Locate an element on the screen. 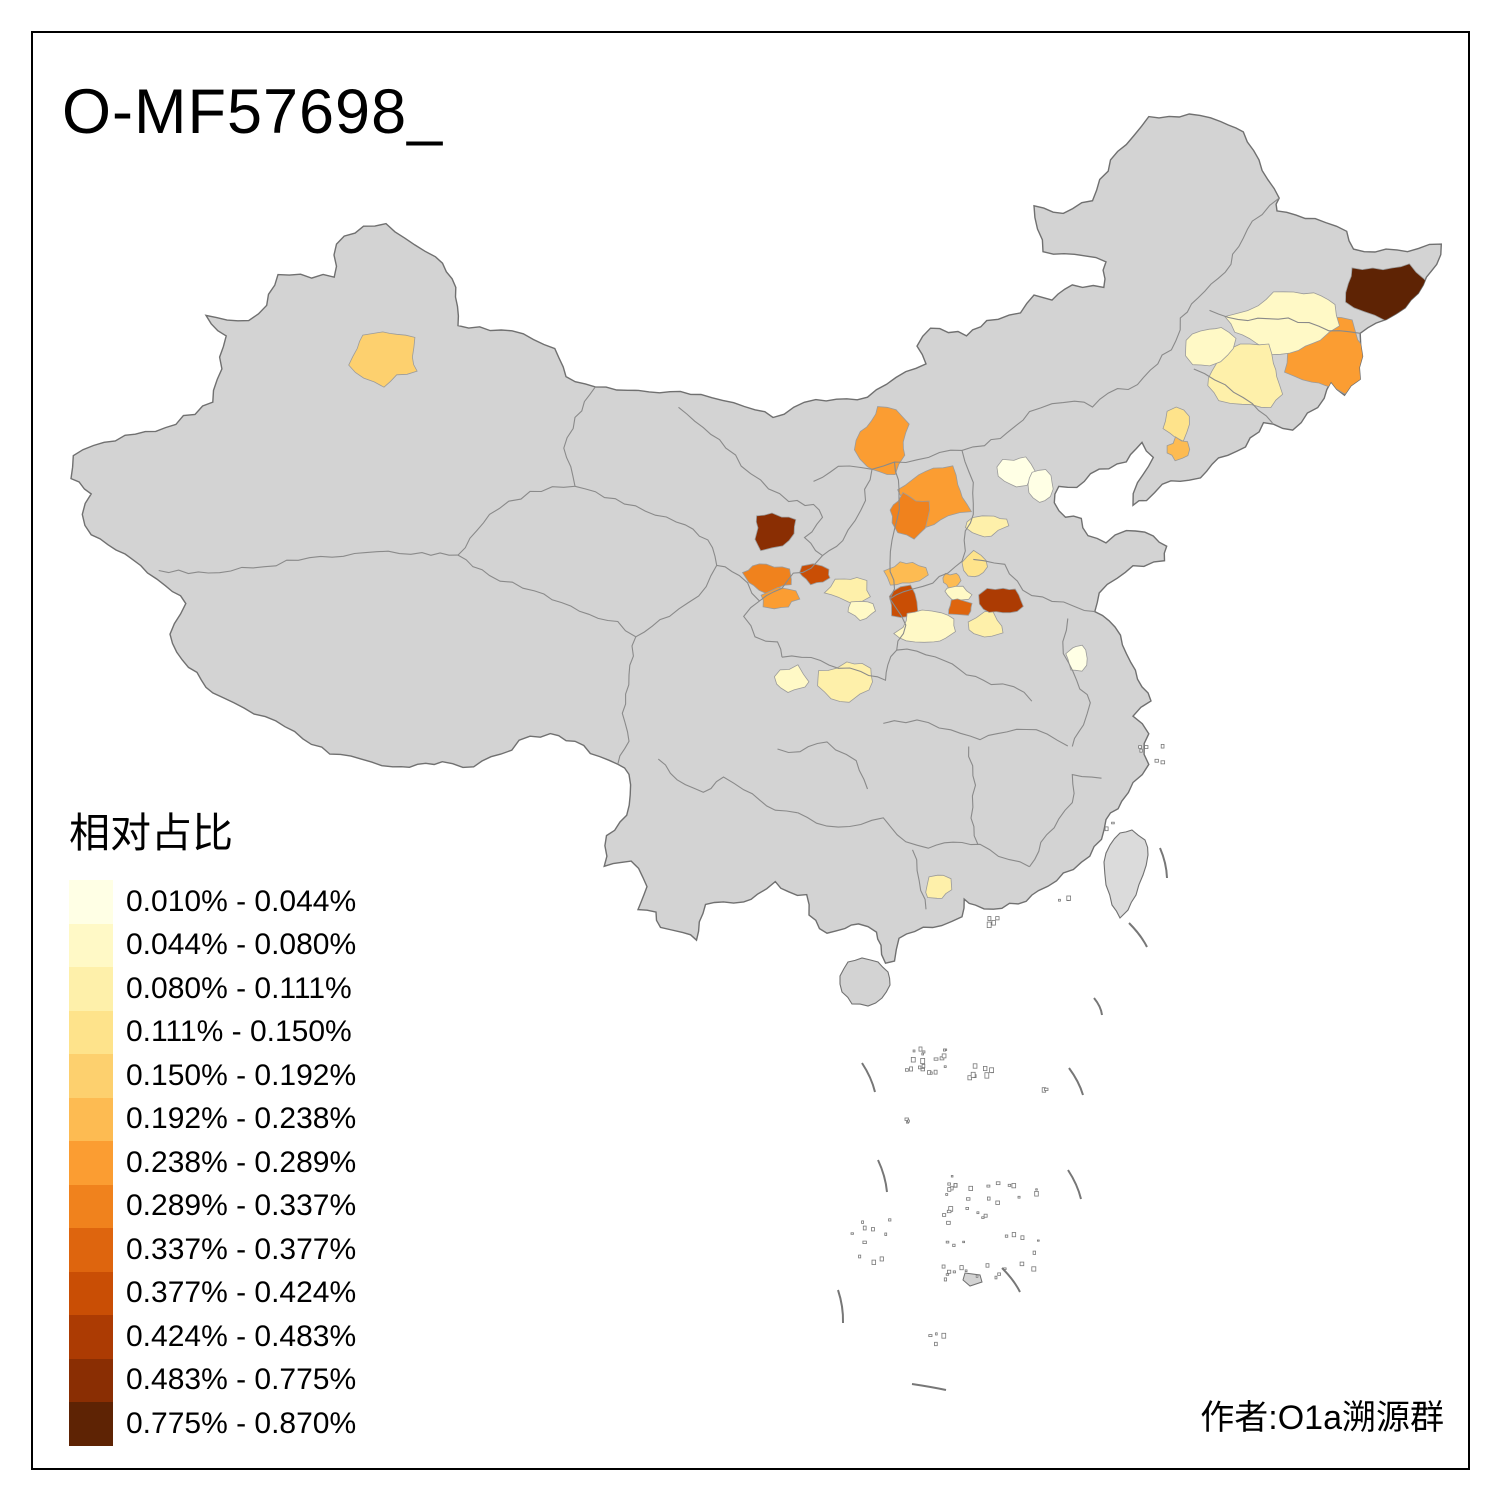 This screenshot has width=1500, height=1500. map-region-sichuan-cream-west is located at coordinates (791, 678).